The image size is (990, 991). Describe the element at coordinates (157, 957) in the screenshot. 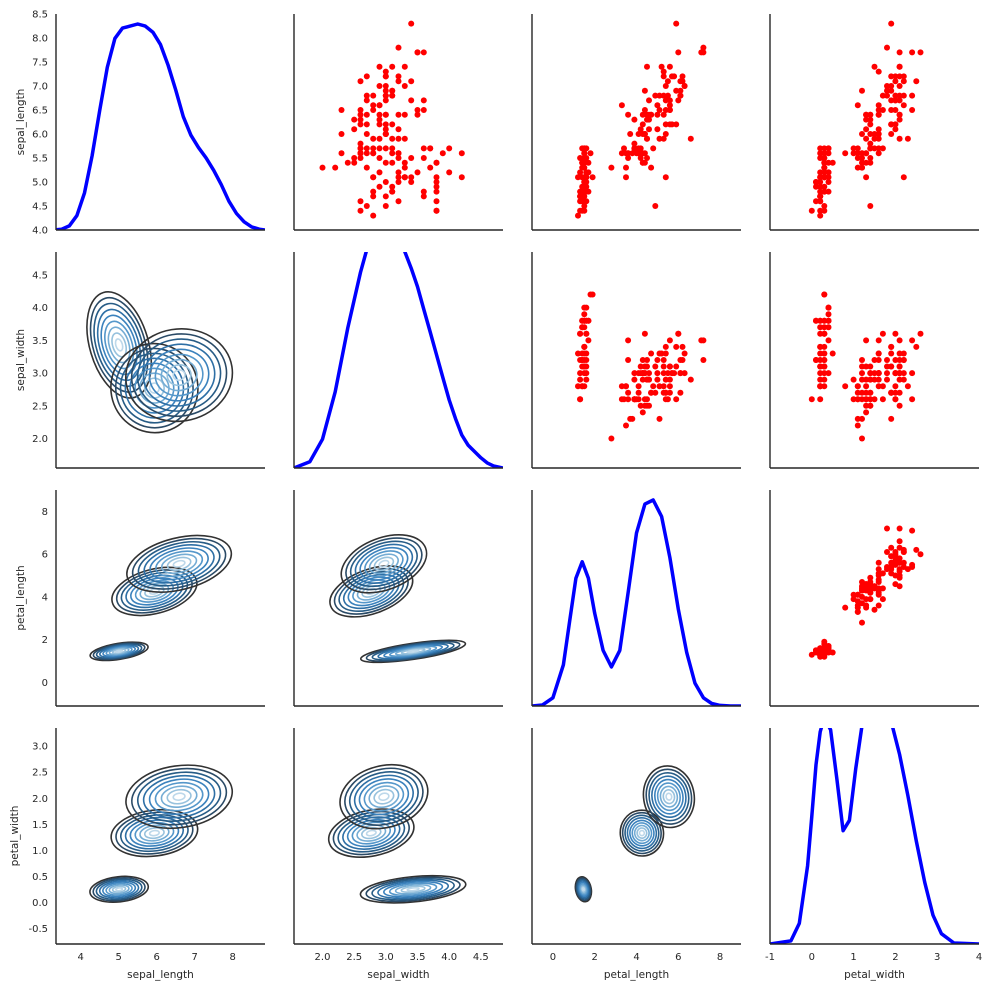

I see `x-tick-label: 6` at that location.